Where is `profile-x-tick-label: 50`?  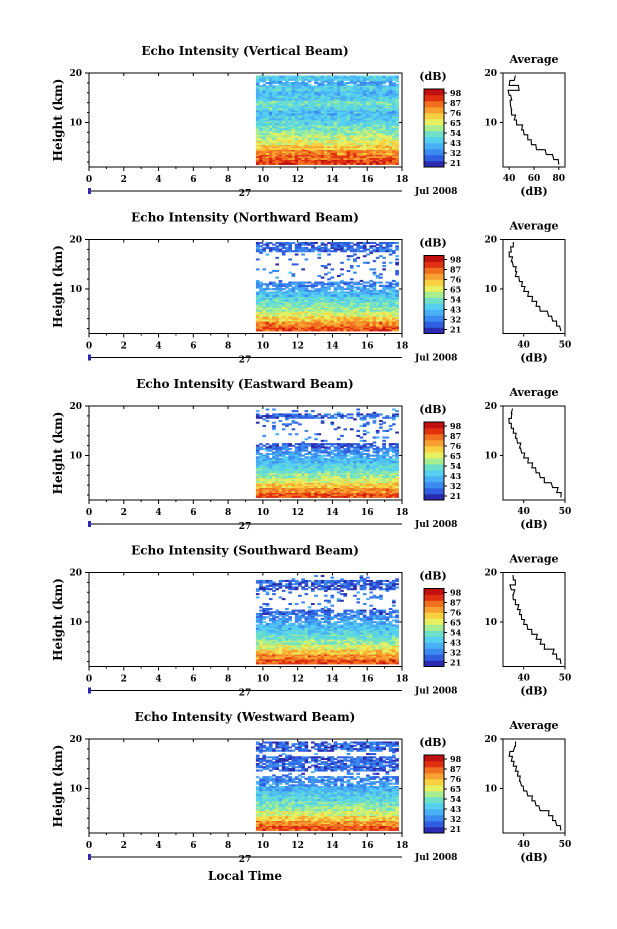
profile-x-tick-label: 50 is located at coordinates (565, 346).